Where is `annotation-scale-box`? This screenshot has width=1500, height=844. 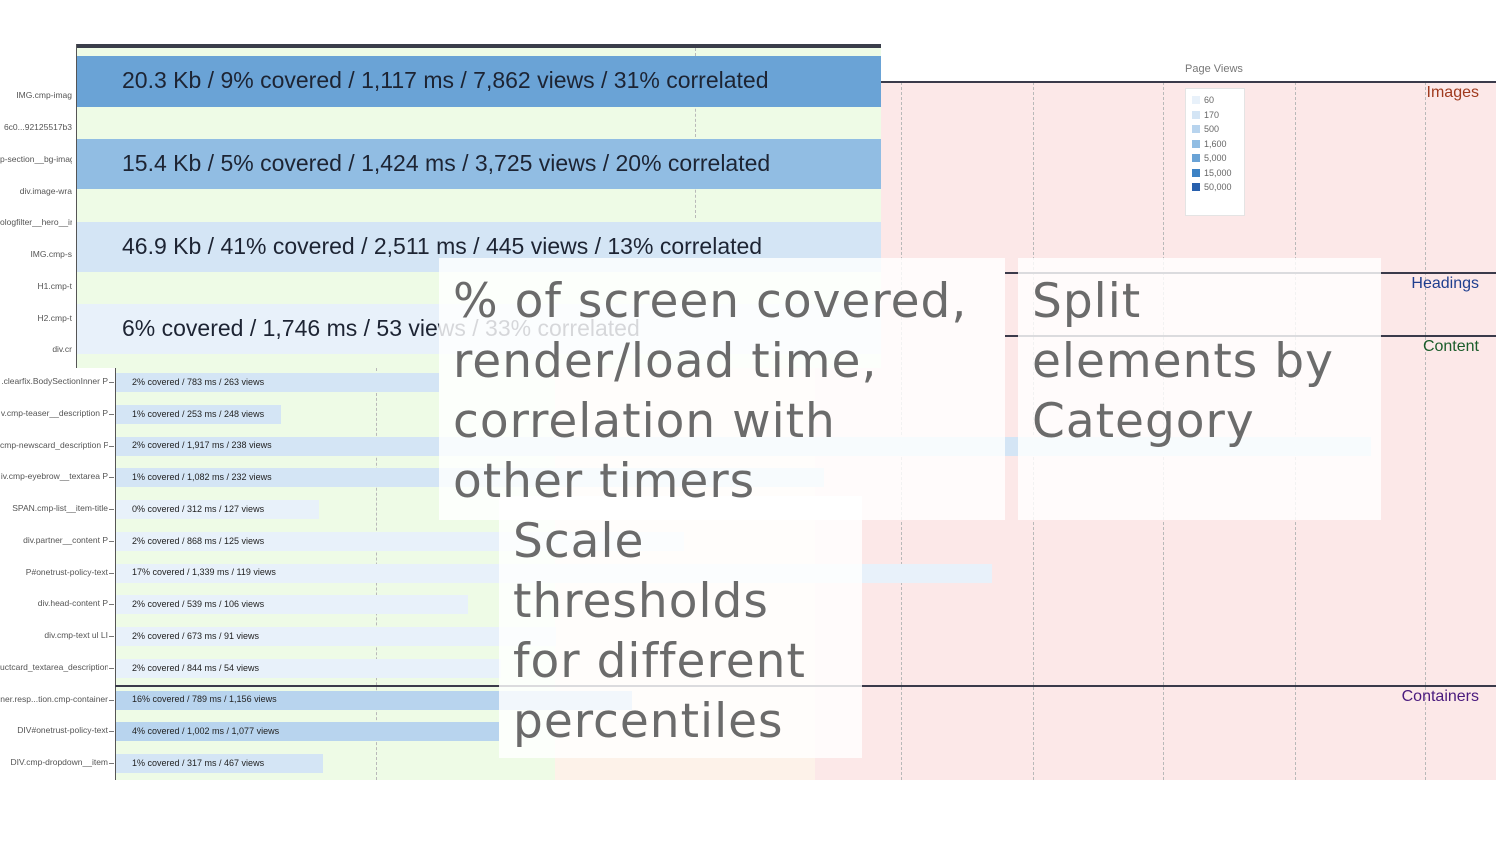 annotation-scale-box is located at coordinates (680, 627).